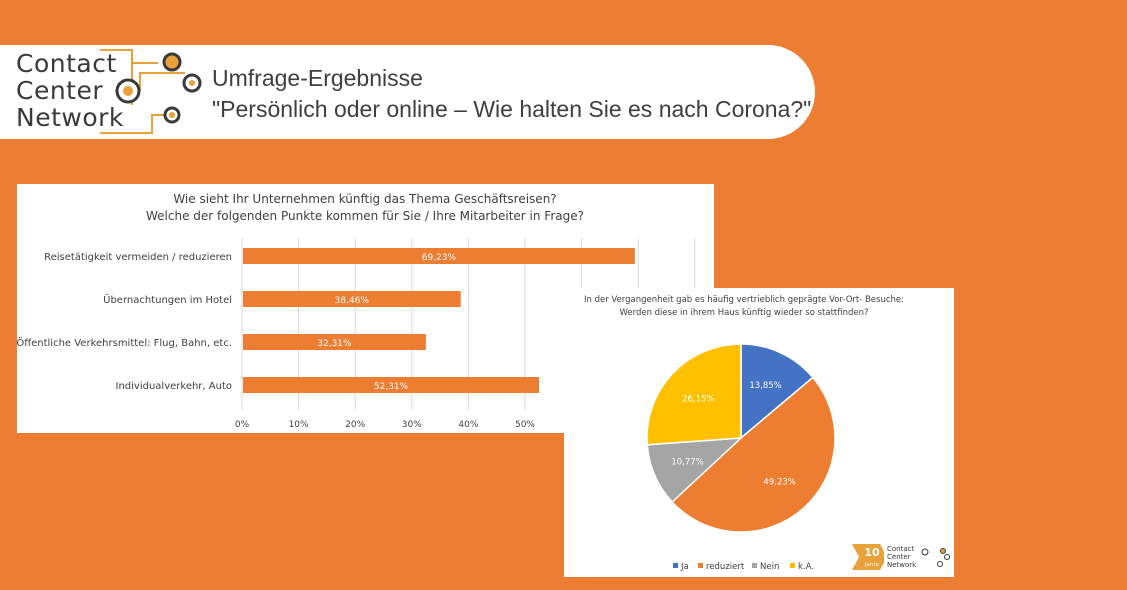  I want to click on bar-x-tick-label: 30%, so click(412, 425).